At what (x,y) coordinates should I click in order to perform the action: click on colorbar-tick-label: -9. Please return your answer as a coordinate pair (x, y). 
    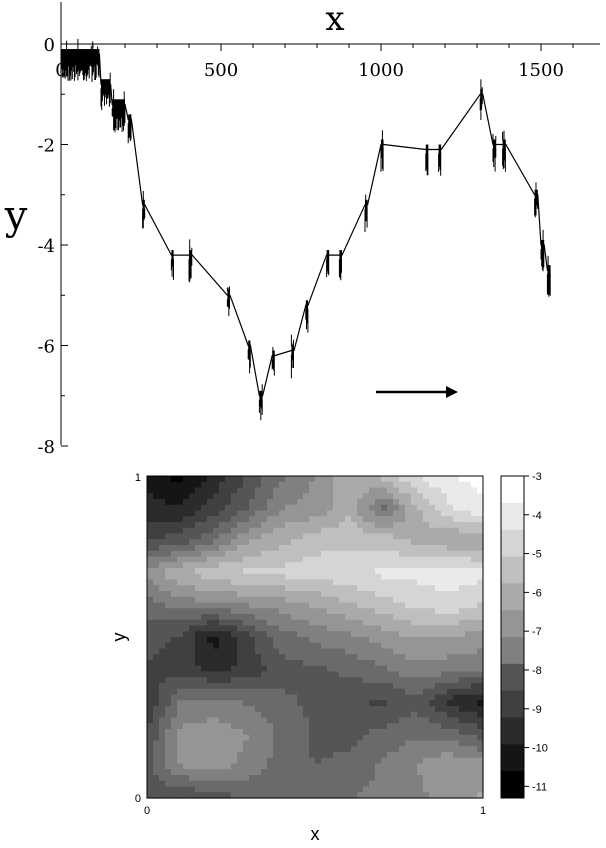
    Looking at the image, I should click on (537, 710).